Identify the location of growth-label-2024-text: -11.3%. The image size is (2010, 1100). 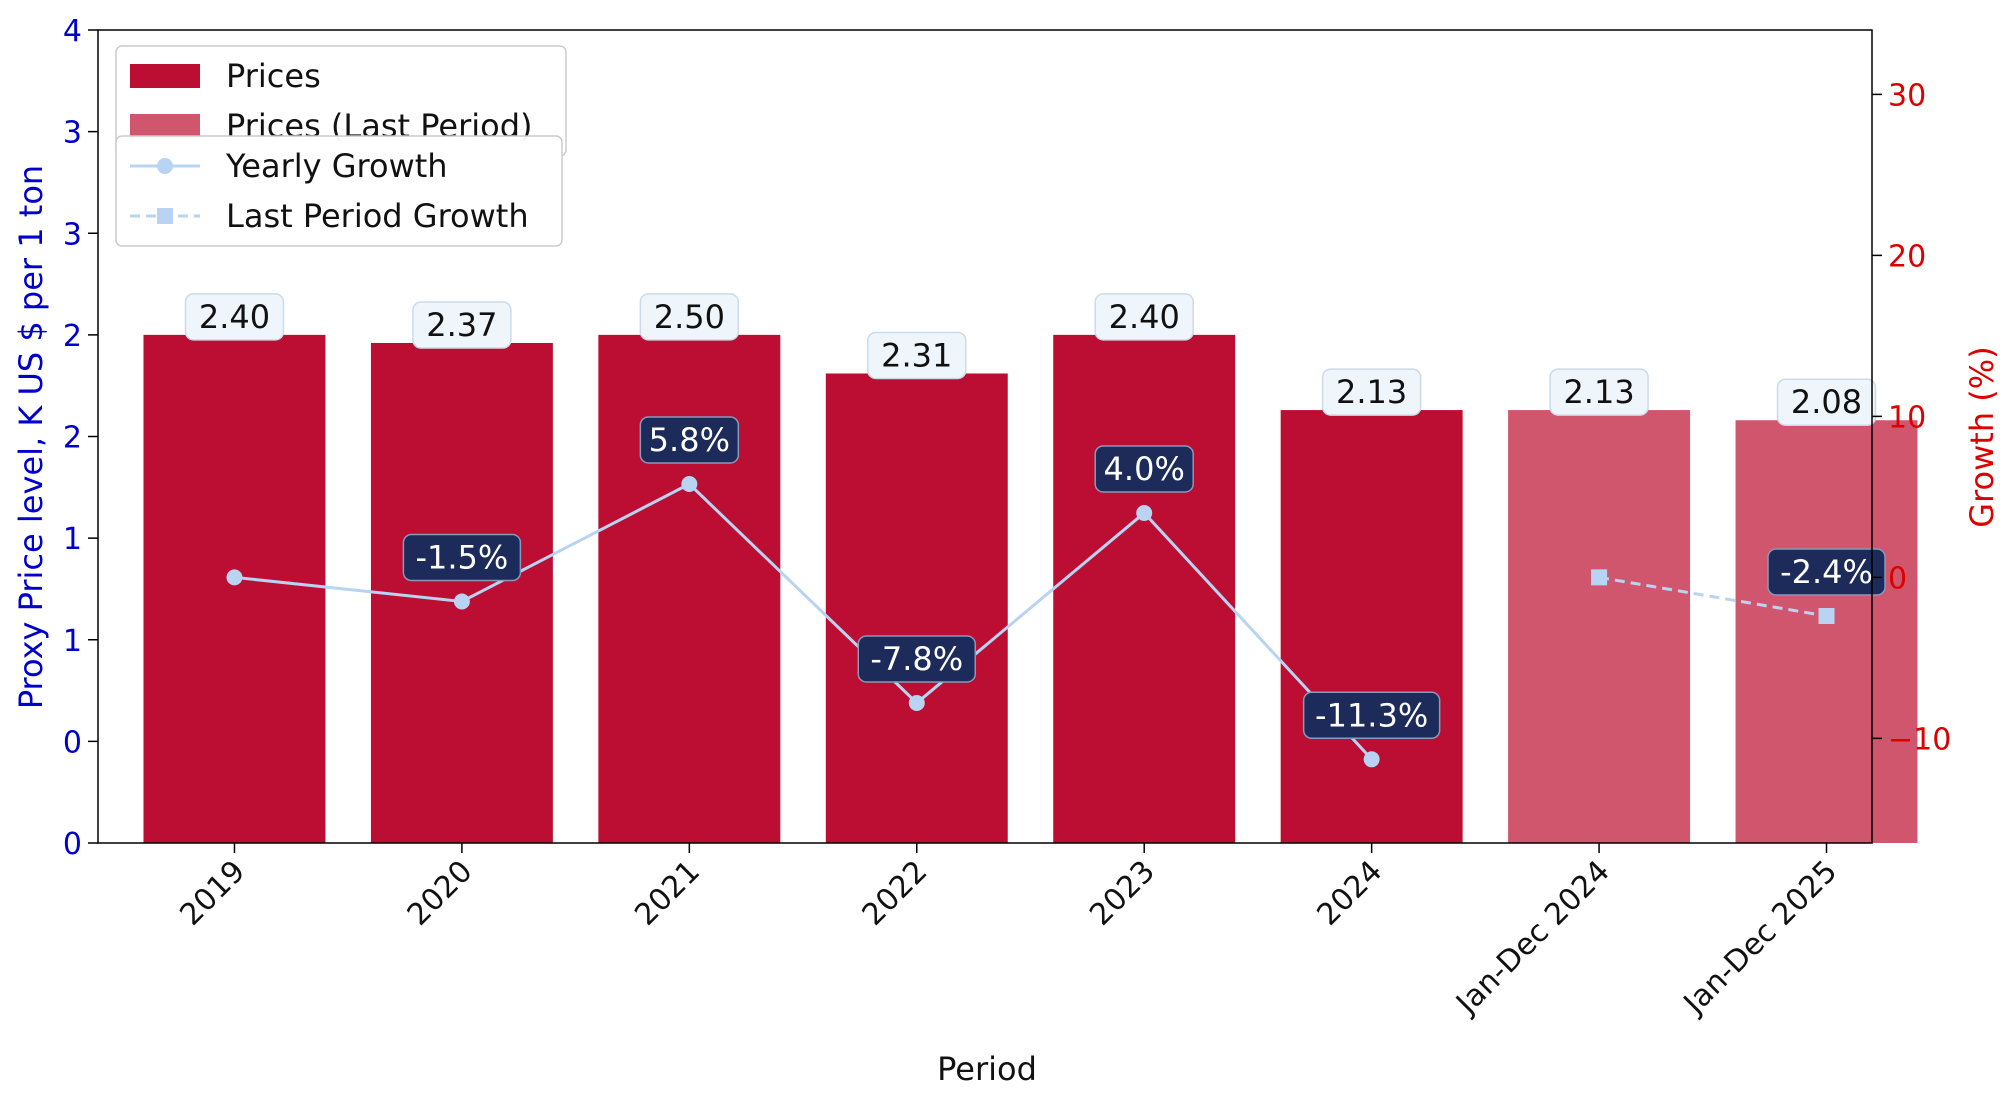
(1371, 715).